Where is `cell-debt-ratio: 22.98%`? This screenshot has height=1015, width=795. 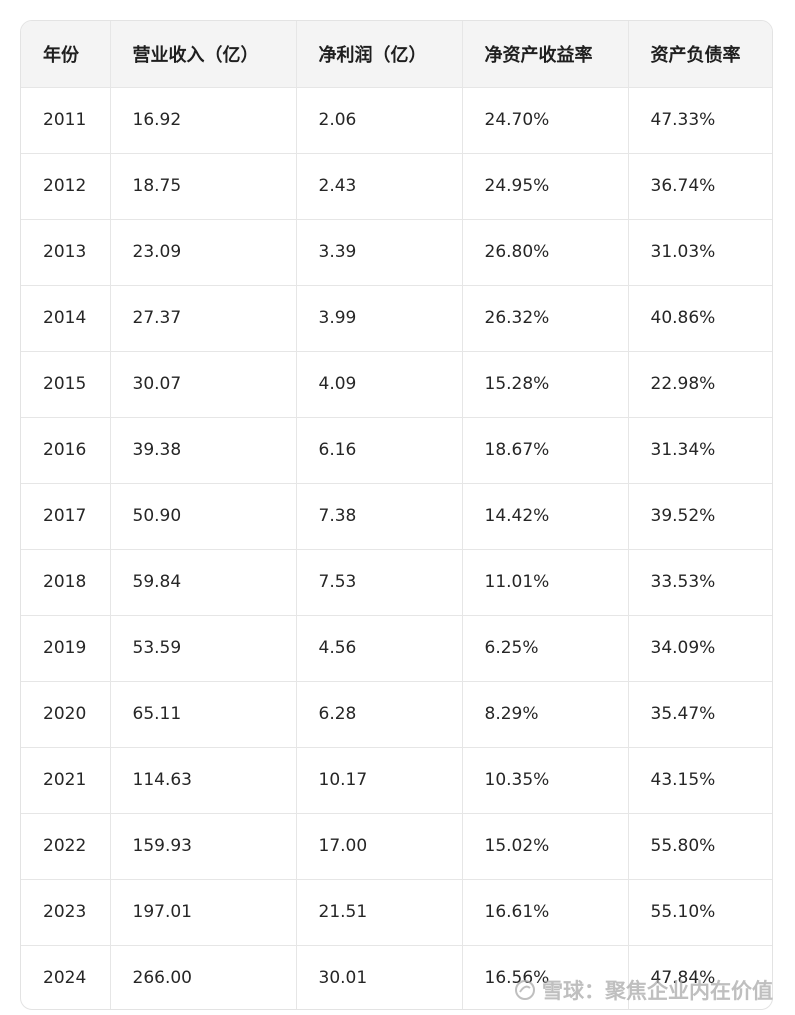
cell-debt-ratio: 22.98% is located at coordinates (700, 384).